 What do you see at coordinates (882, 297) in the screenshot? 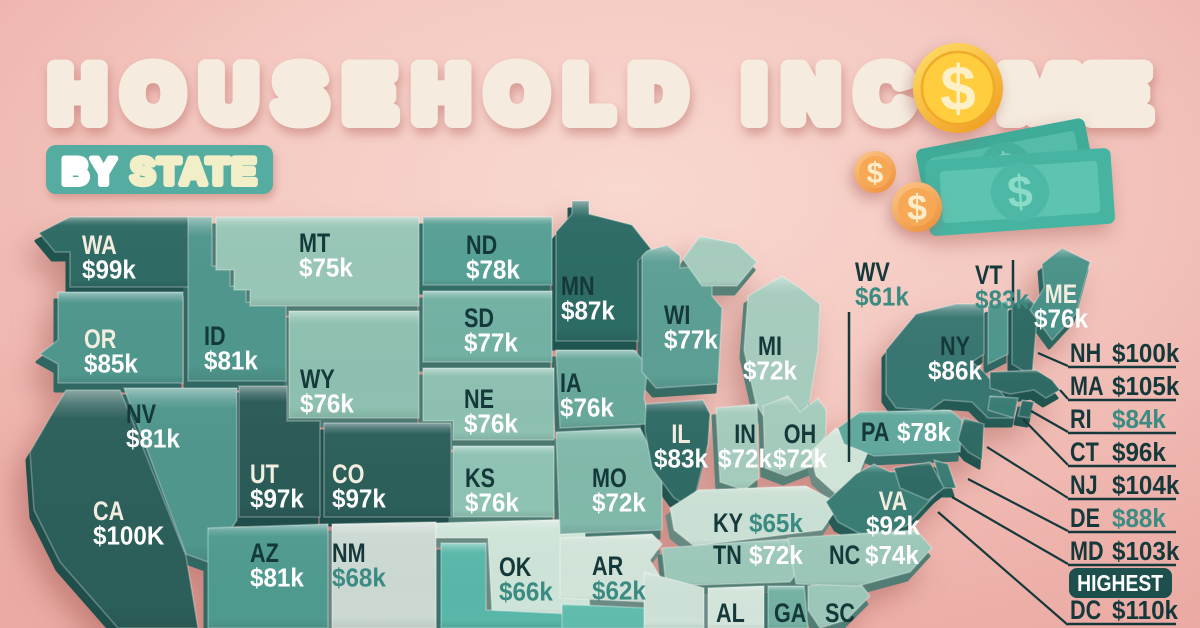
I see `svg-text: $61k` at bounding box center [882, 297].